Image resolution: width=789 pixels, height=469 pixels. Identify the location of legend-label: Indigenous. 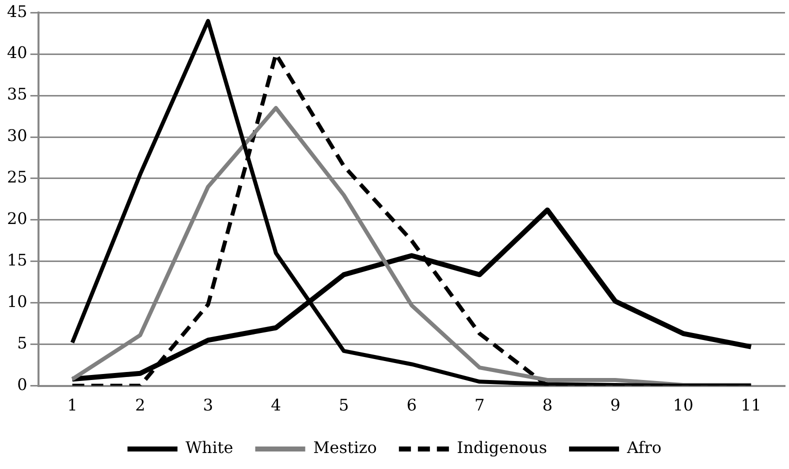
(502, 448).